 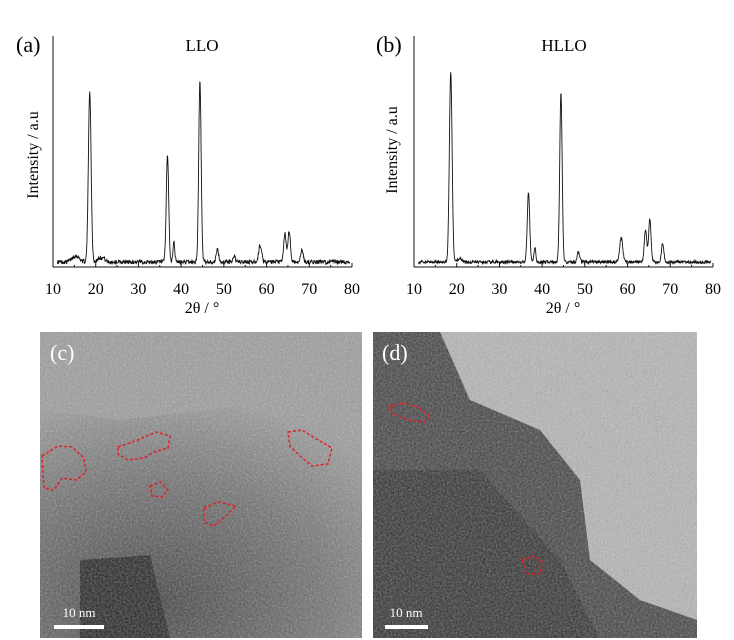 What do you see at coordinates (466, 488) in the screenshot?
I see `highlight-regions-d` at bounding box center [466, 488].